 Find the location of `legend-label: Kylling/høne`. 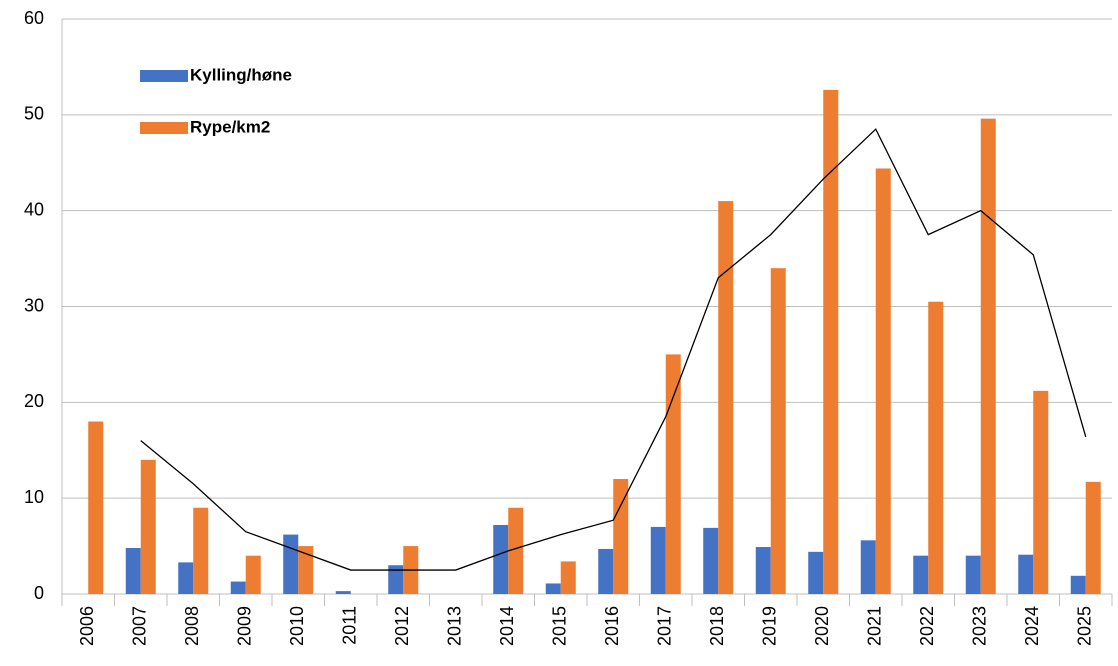

legend-label: Kylling/høne is located at coordinates (241, 74).